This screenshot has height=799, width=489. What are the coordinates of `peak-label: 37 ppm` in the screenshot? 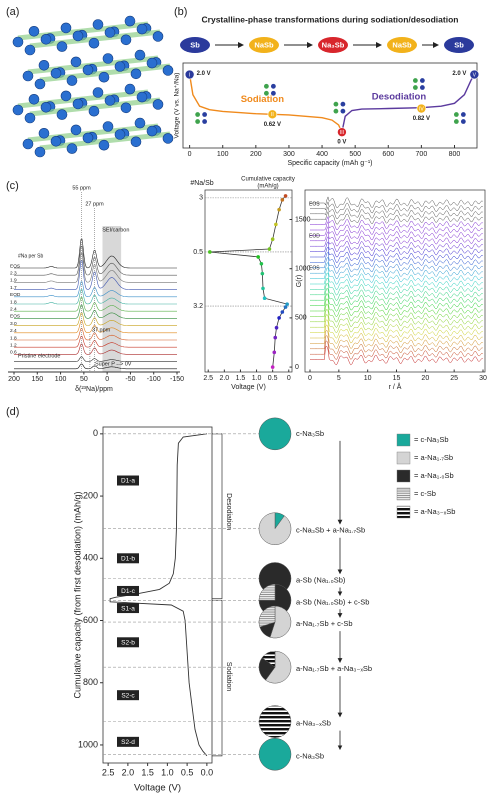 It's located at (101, 330).